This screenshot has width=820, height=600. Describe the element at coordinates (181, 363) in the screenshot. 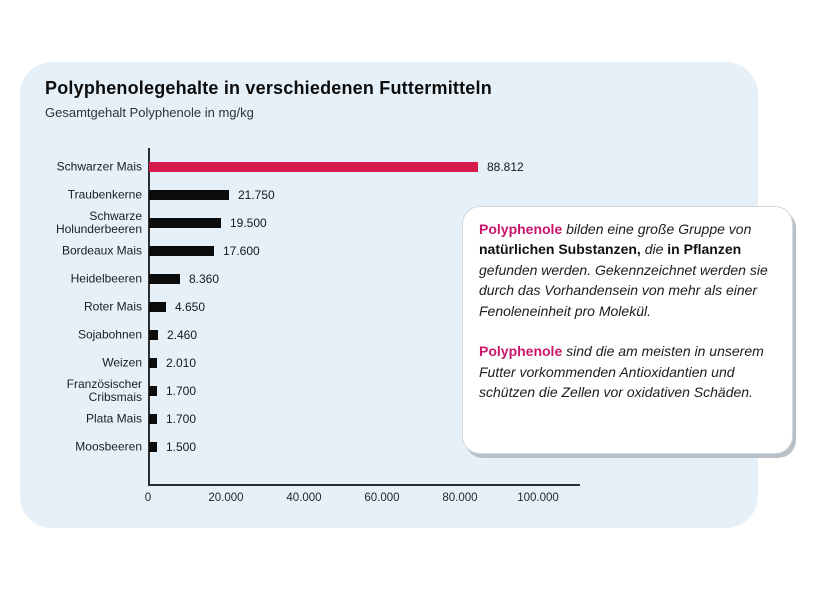

I see `bar-value-label: 2.010` at that location.